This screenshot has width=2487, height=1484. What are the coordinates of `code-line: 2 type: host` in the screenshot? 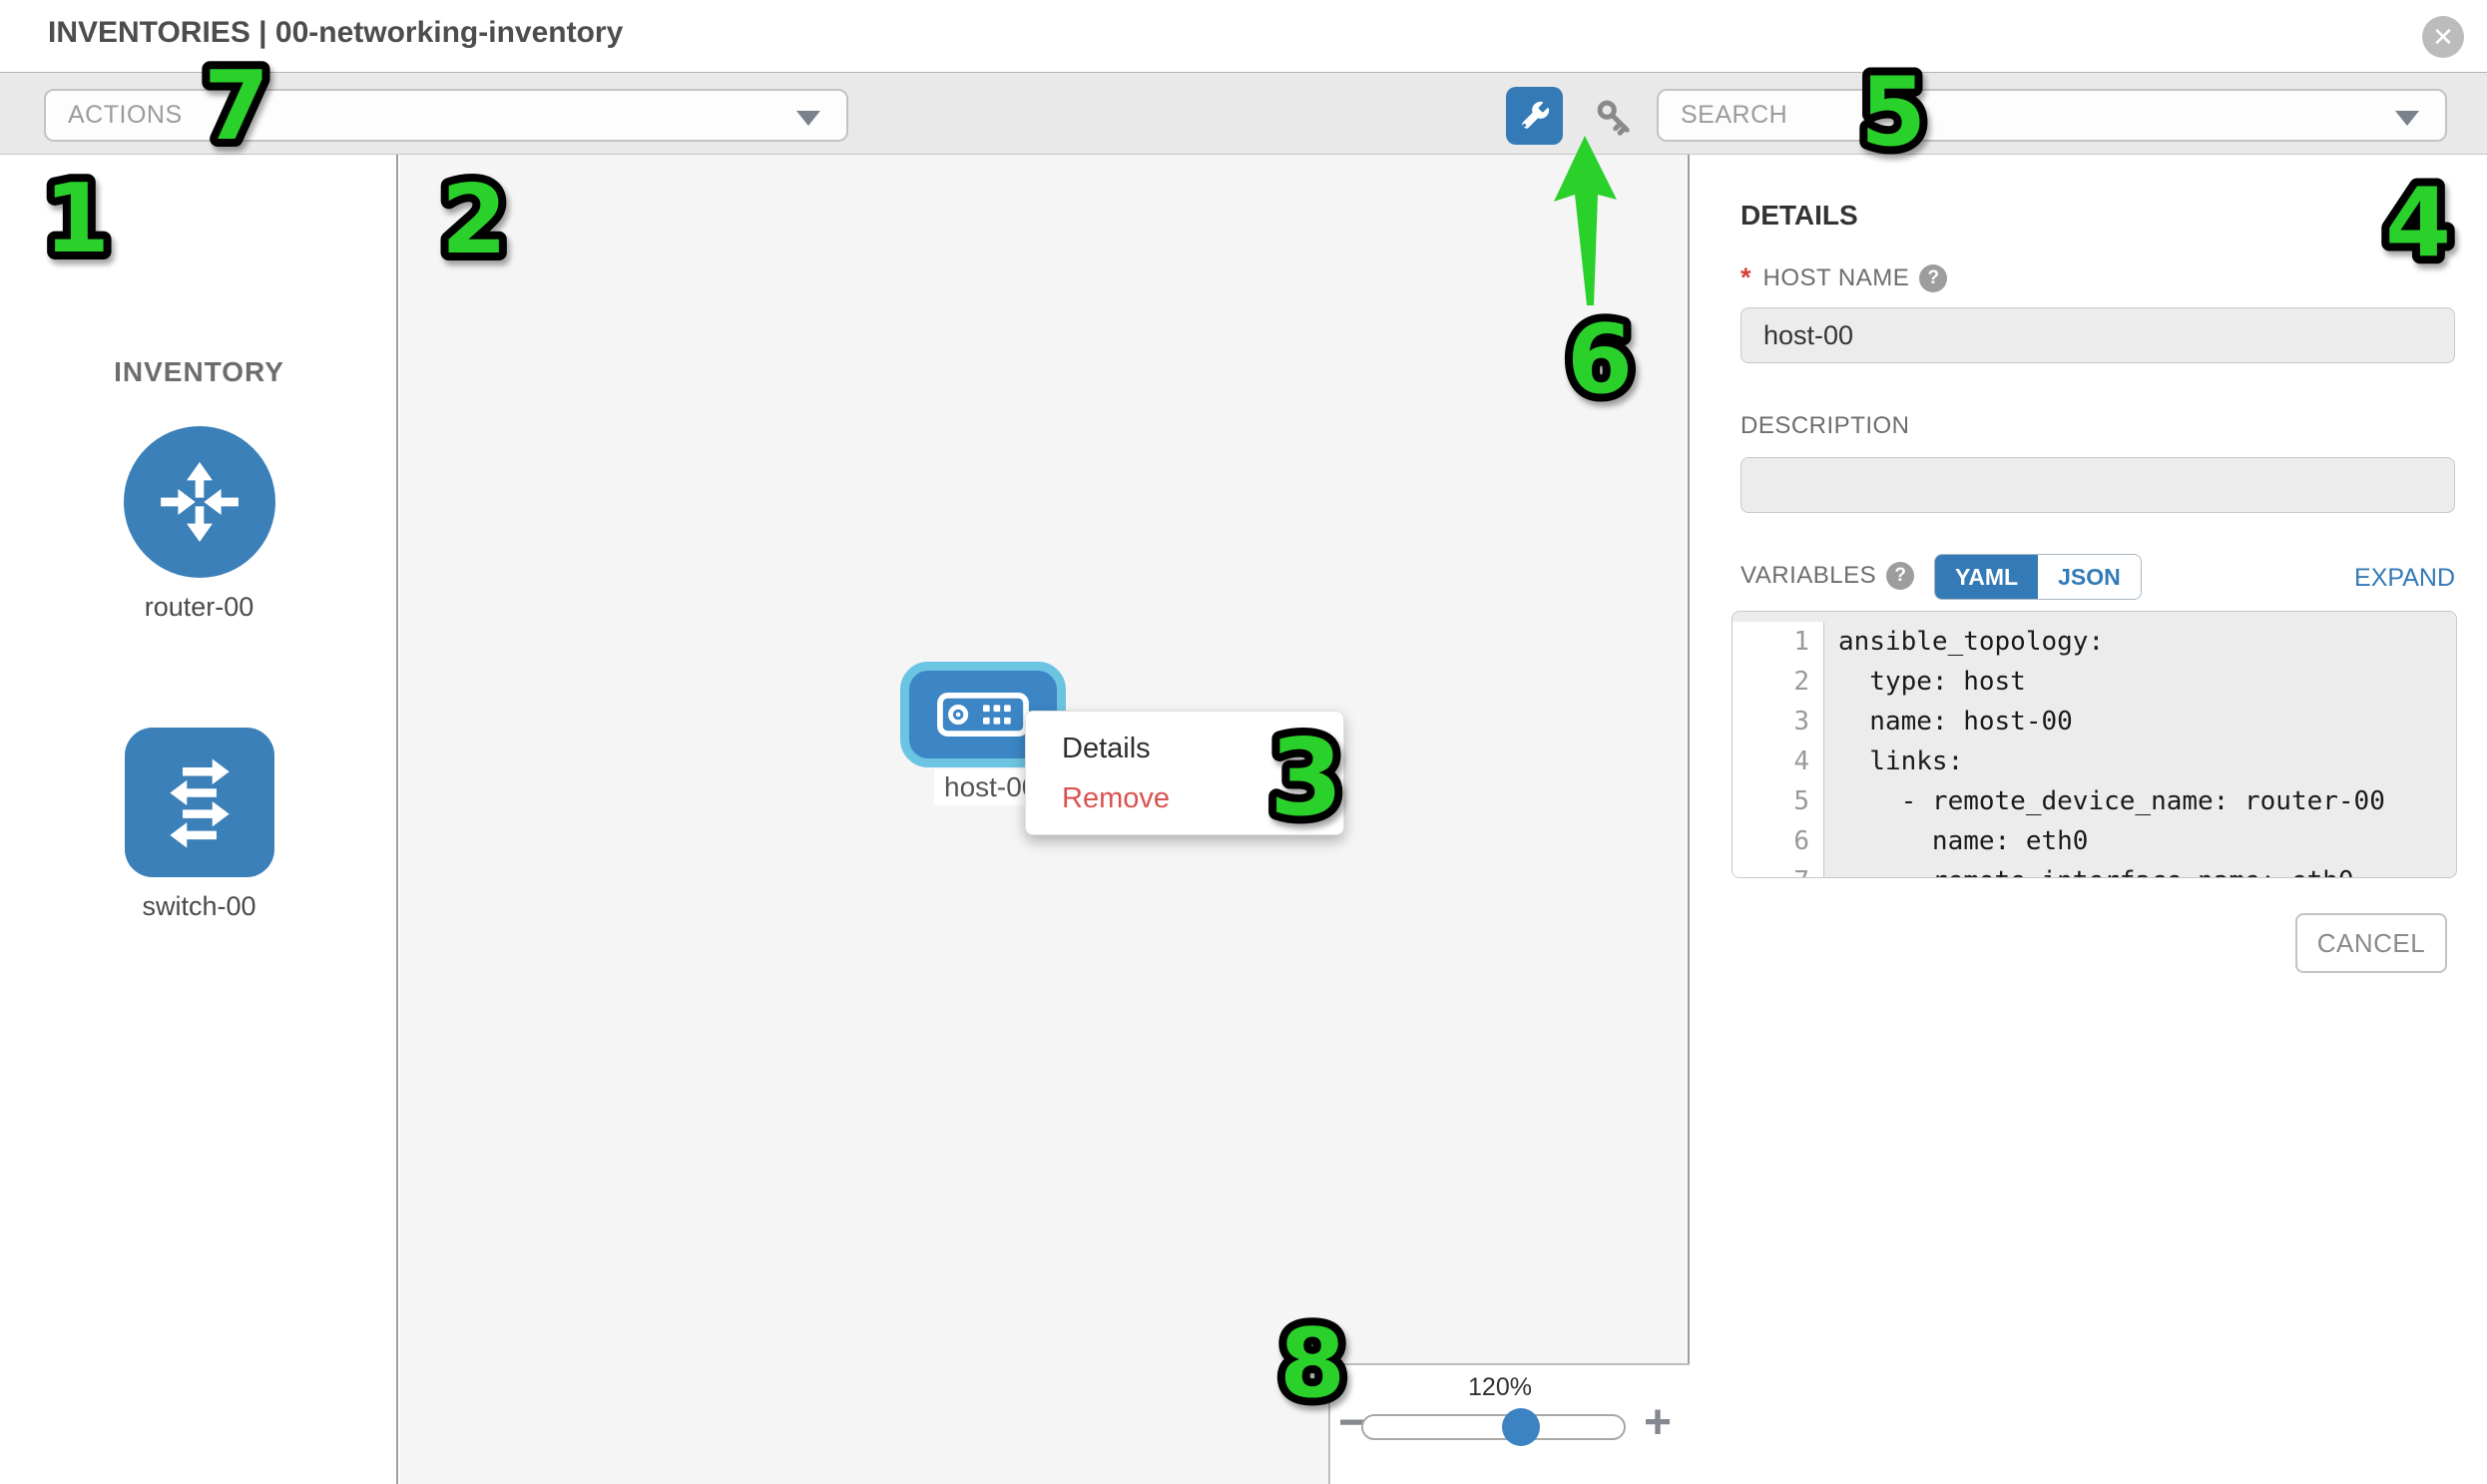 It's located at (2094, 682).